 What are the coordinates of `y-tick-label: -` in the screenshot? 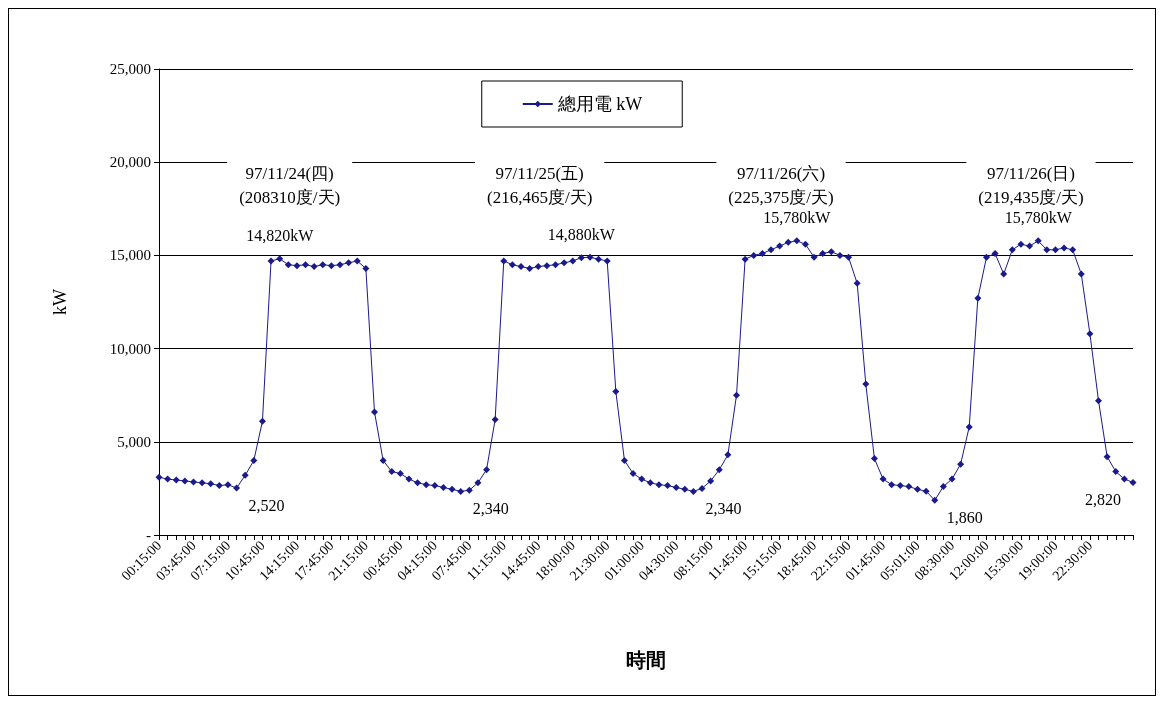 It's located at (148, 535).